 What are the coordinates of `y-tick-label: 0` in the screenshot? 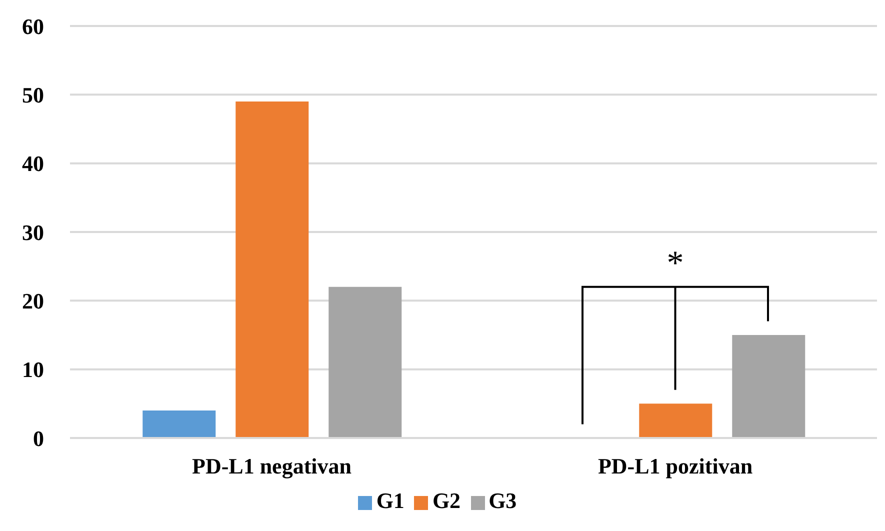 It's located at (38, 438).